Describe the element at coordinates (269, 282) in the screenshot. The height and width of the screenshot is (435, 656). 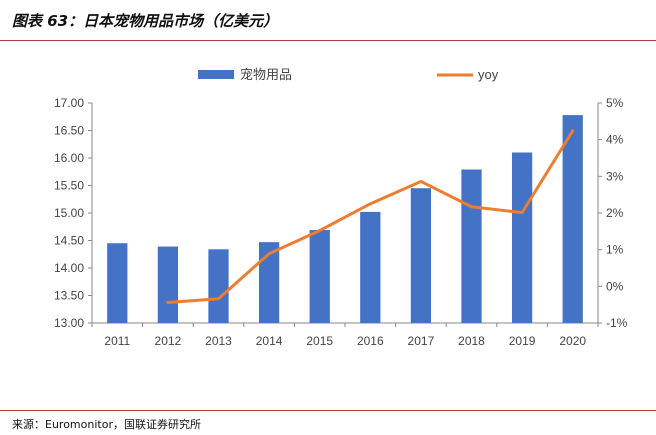
I see `bar-2014` at that location.